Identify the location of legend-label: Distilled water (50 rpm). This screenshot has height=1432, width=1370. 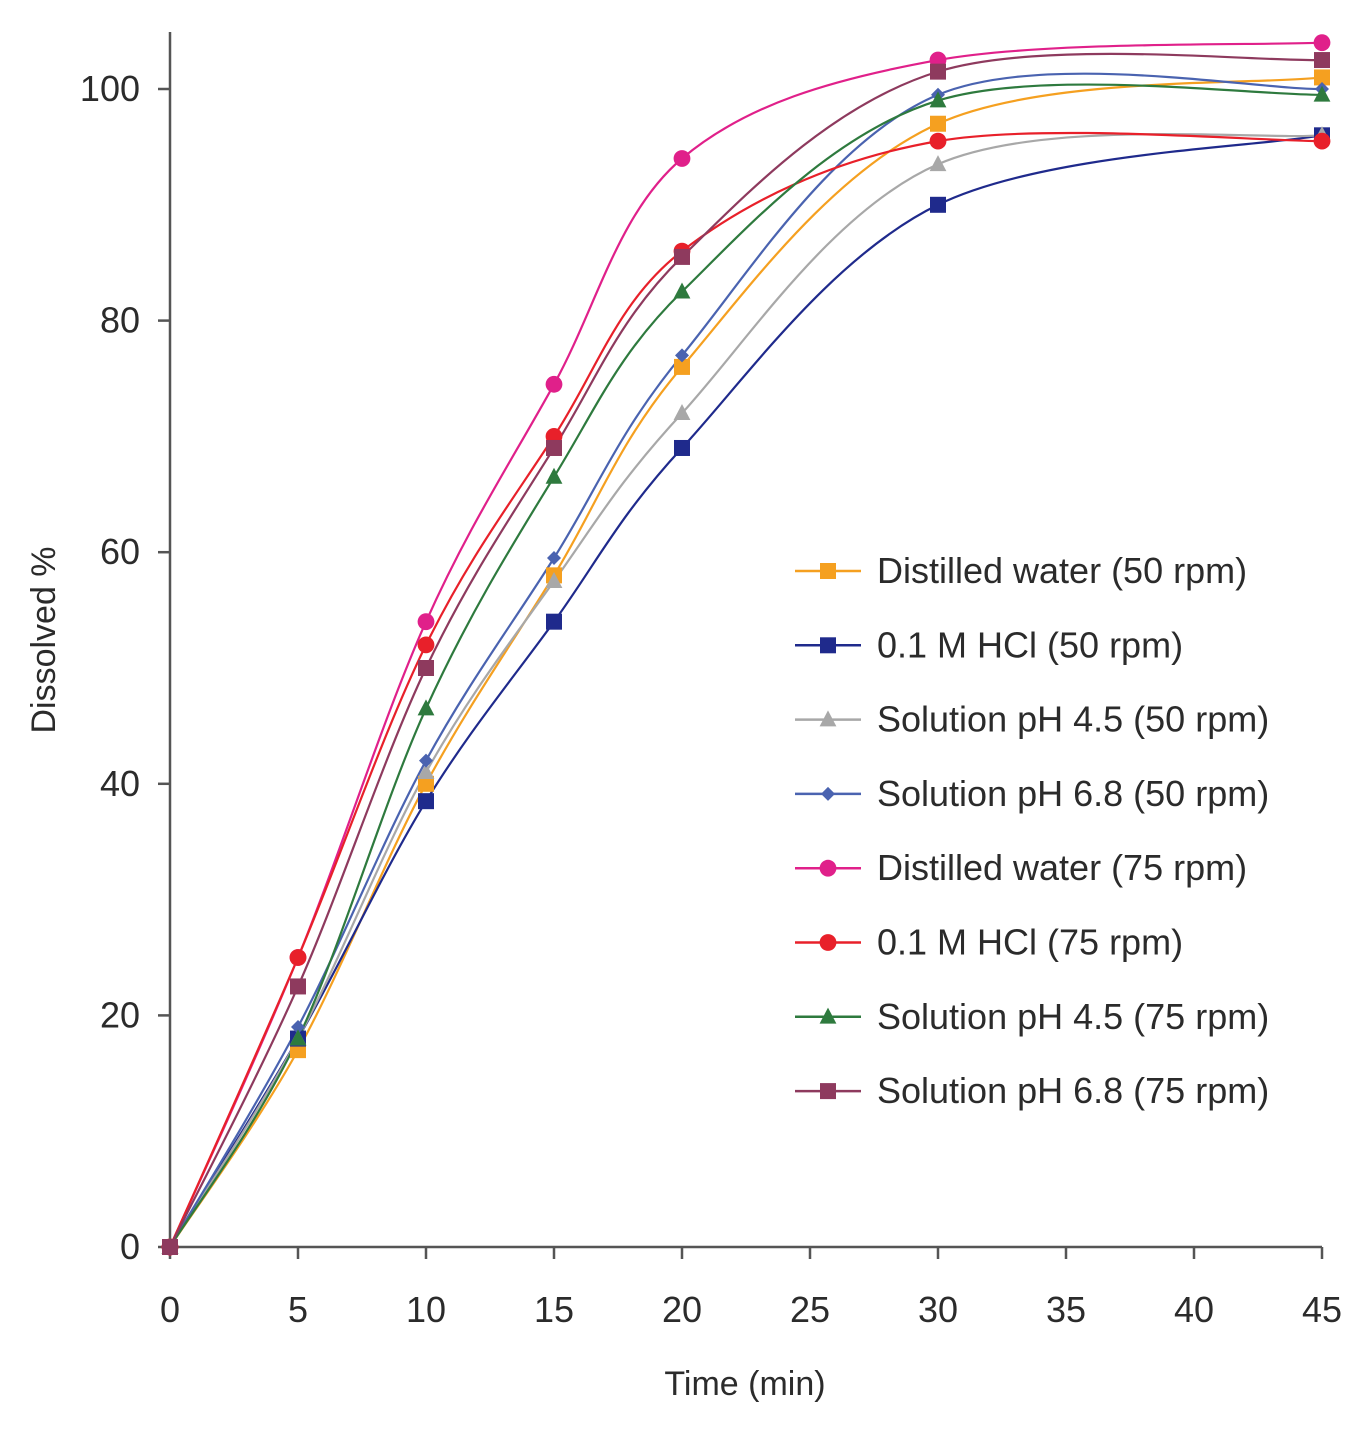
(1062, 570).